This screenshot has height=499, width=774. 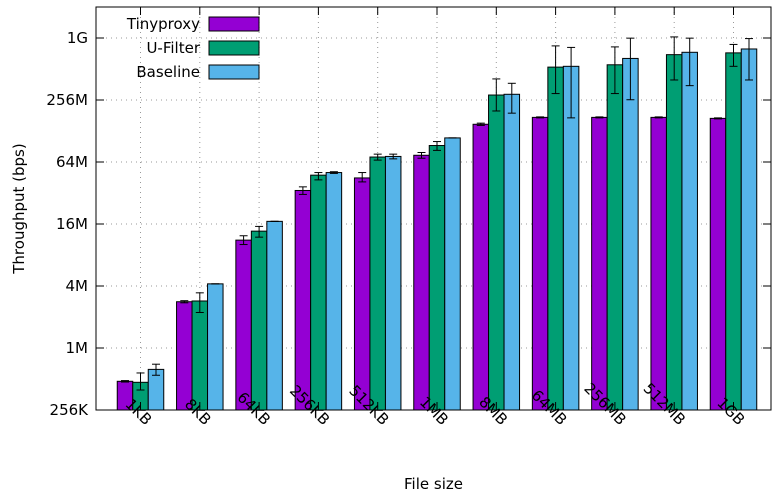 I want to click on bar-u-filter-512kb, so click(x=377, y=283).